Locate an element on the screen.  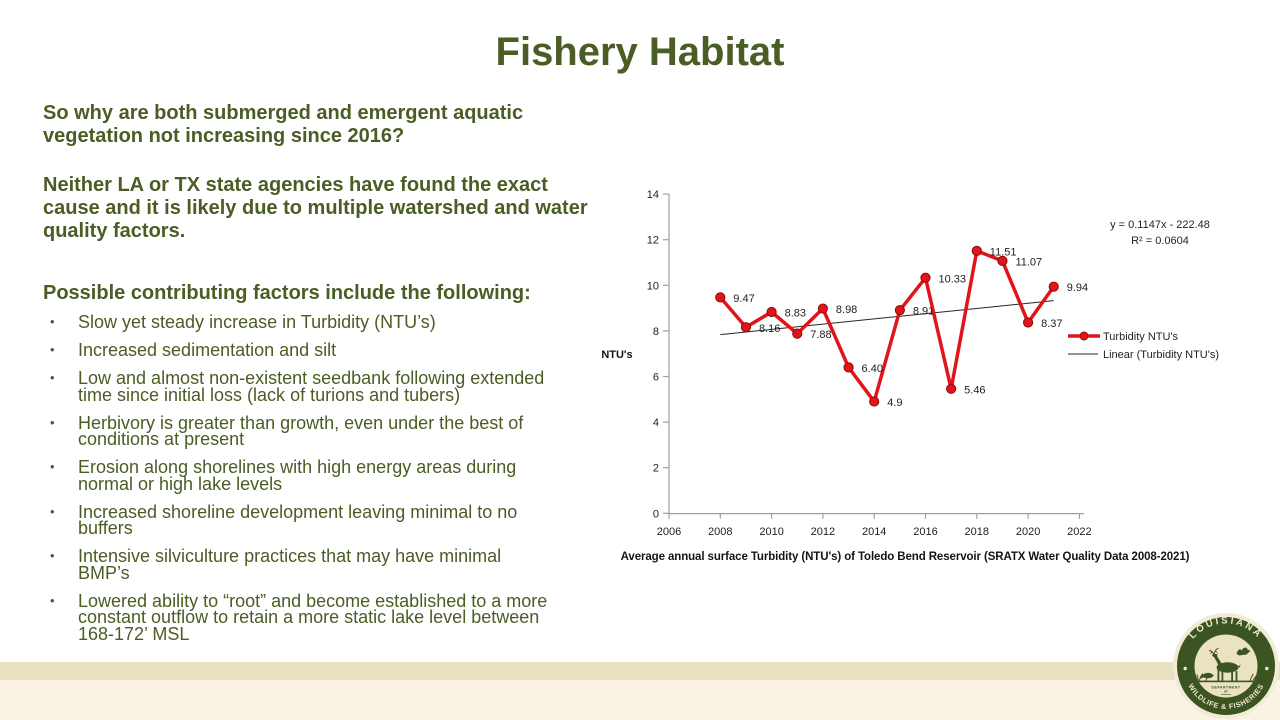
chart-y-axis-title: NTU's is located at coordinates (617, 355).